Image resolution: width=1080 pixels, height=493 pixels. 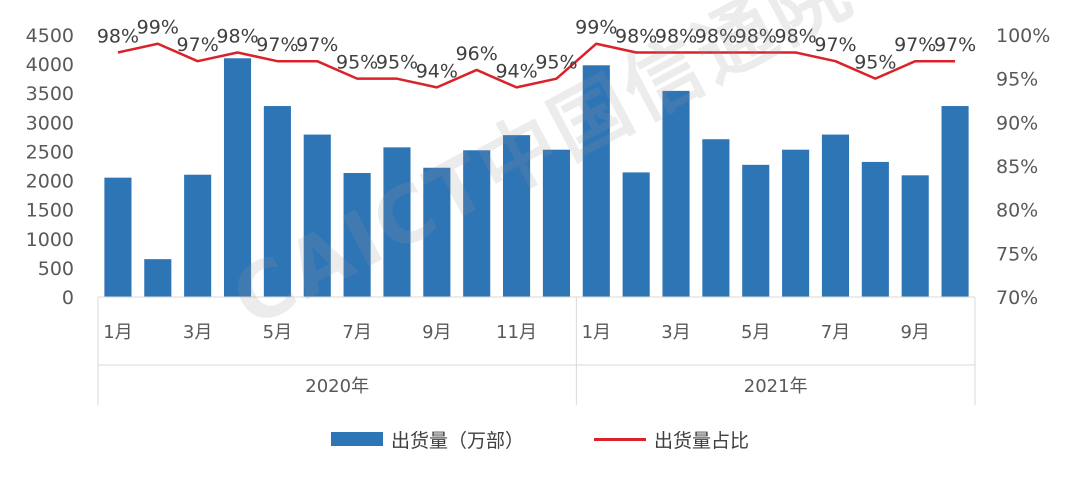 I want to click on y-left-tick-label: 2000, so click(x=50, y=182).